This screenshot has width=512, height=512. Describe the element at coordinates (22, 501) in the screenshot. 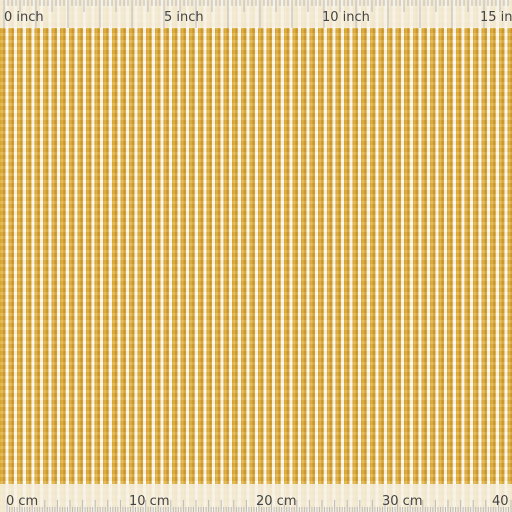

I see `cm-label: 0 cm` at that location.